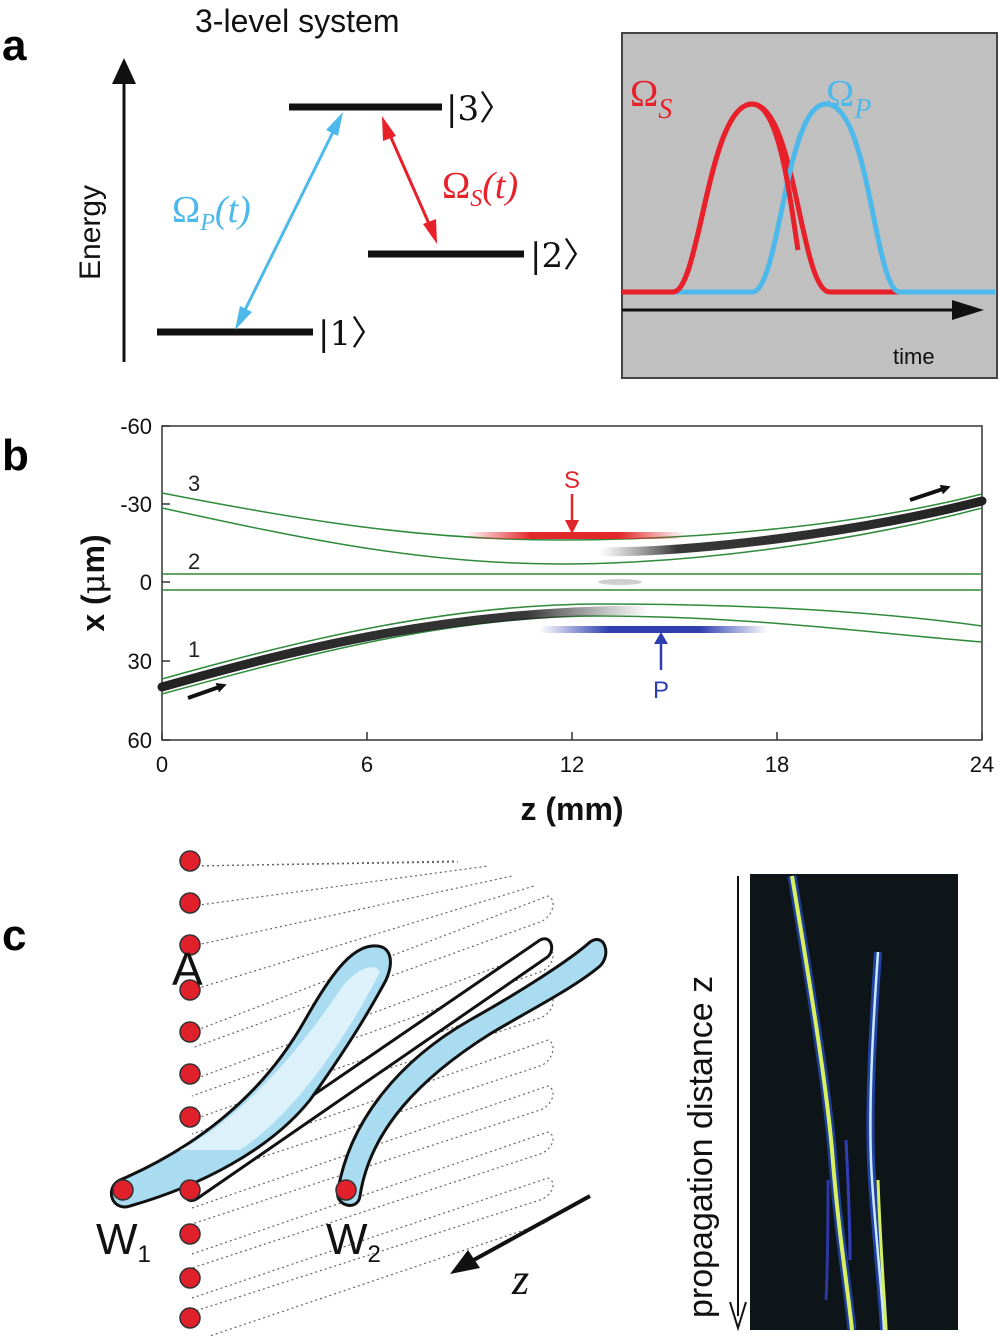  What do you see at coordinates (346, 1190) in the screenshot?
I see `w2-input-node` at bounding box center [346, 1190].